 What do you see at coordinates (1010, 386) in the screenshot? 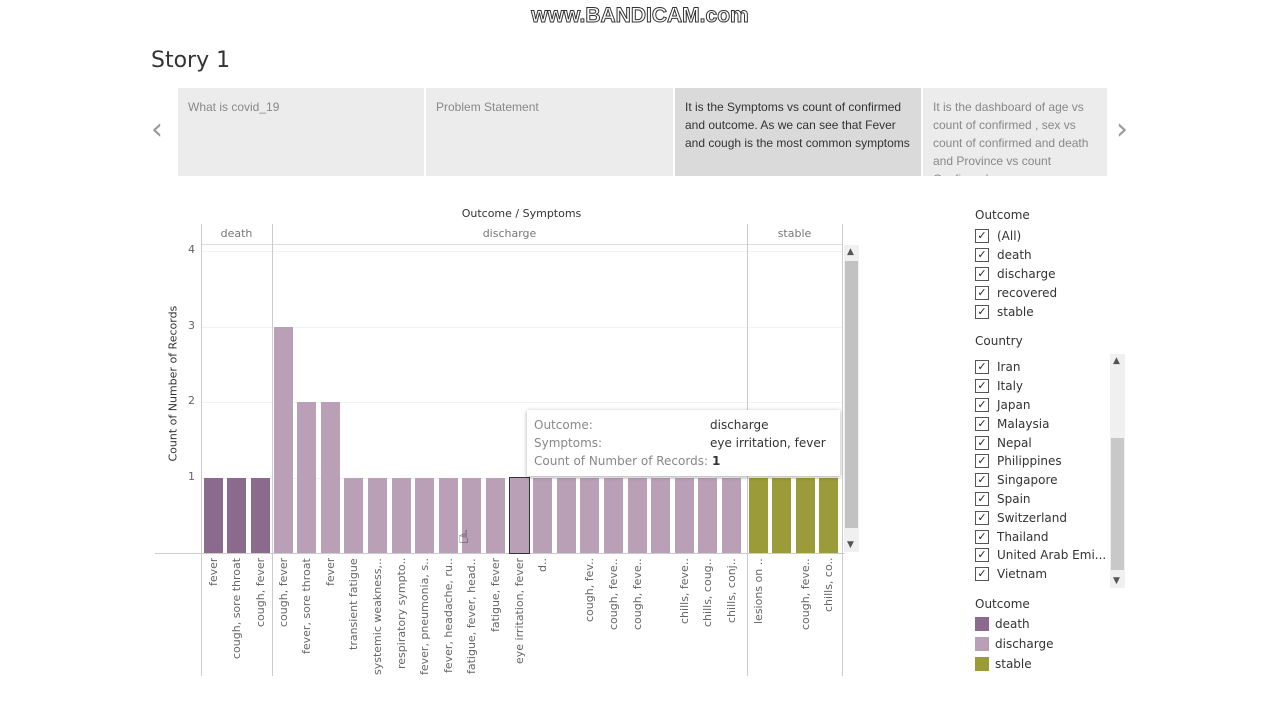
I see `option-label: Italy` at bounding box center [1010, 386].